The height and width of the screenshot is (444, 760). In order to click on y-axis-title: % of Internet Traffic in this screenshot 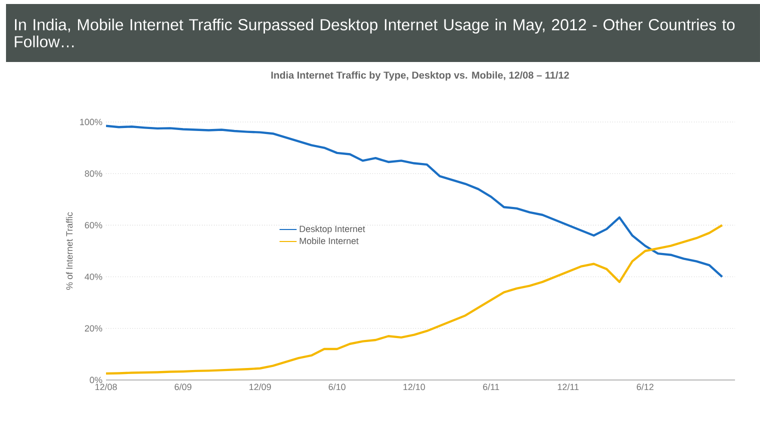, I will do `click(69, 251)`.